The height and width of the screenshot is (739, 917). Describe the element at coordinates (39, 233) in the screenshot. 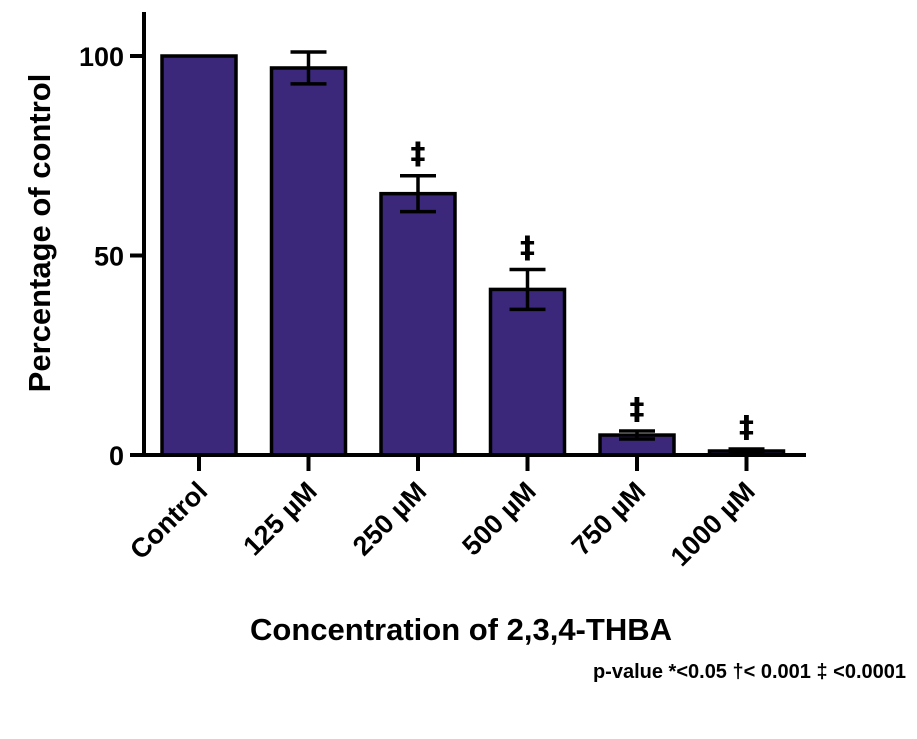

I see `y-axis-label: Percentage of control` at that location.